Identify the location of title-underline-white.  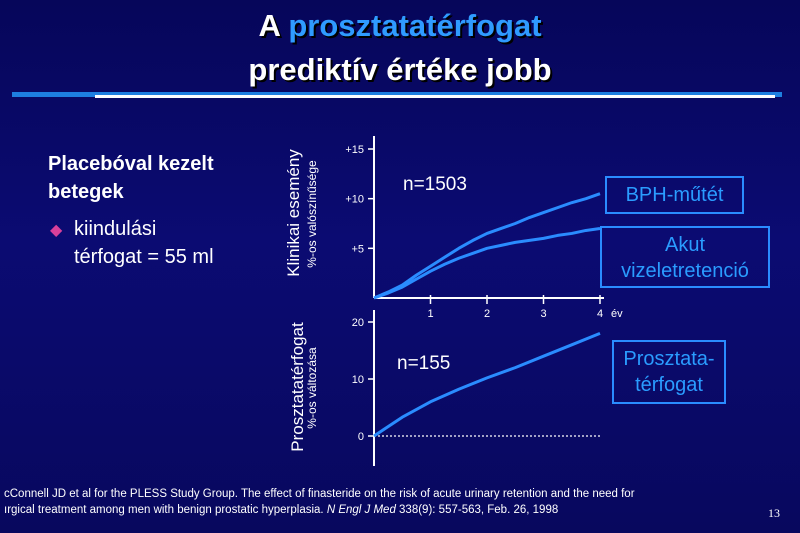
(435, 96).